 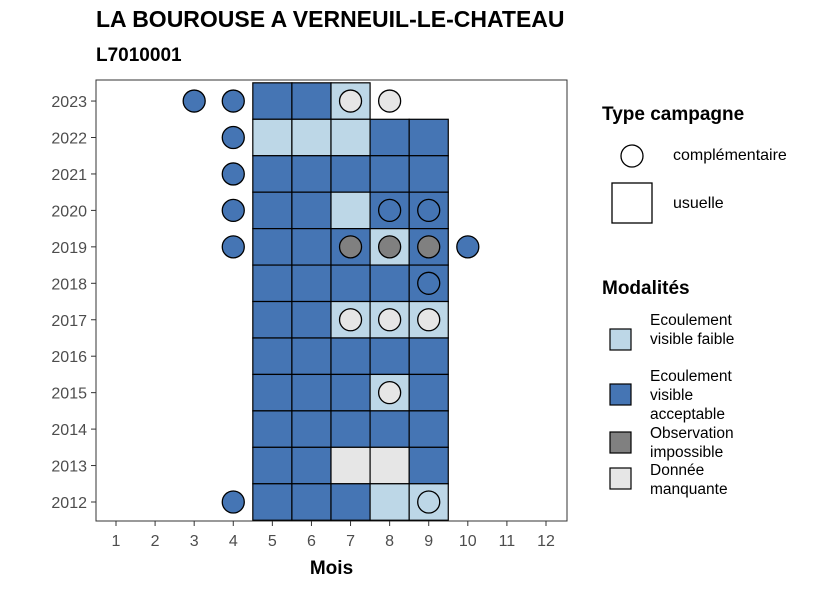 What do you see at coordinates (698, 203) in the screenshot?
I see `legend-type-label-usuelle: usuelle` at bounding box center [698, 203].